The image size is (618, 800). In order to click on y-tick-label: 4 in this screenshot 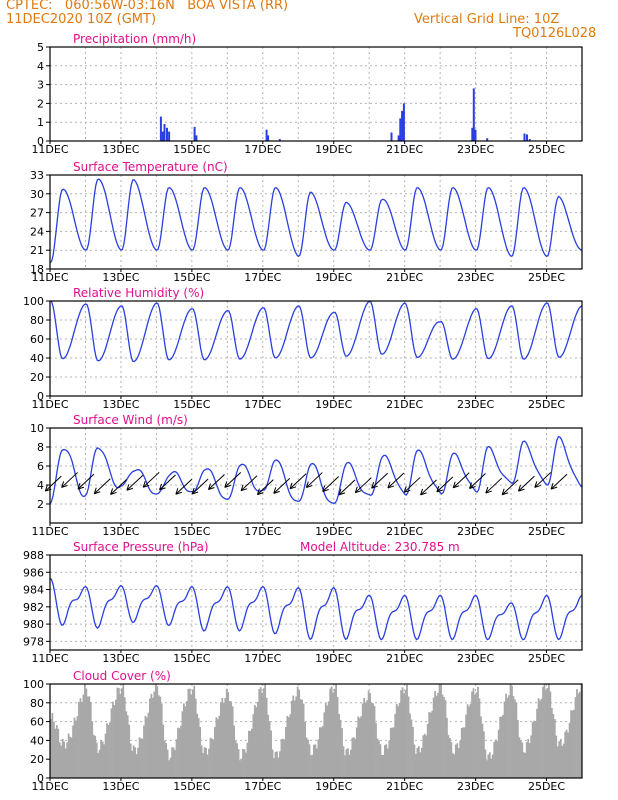, I will do `click(40, 485)`.